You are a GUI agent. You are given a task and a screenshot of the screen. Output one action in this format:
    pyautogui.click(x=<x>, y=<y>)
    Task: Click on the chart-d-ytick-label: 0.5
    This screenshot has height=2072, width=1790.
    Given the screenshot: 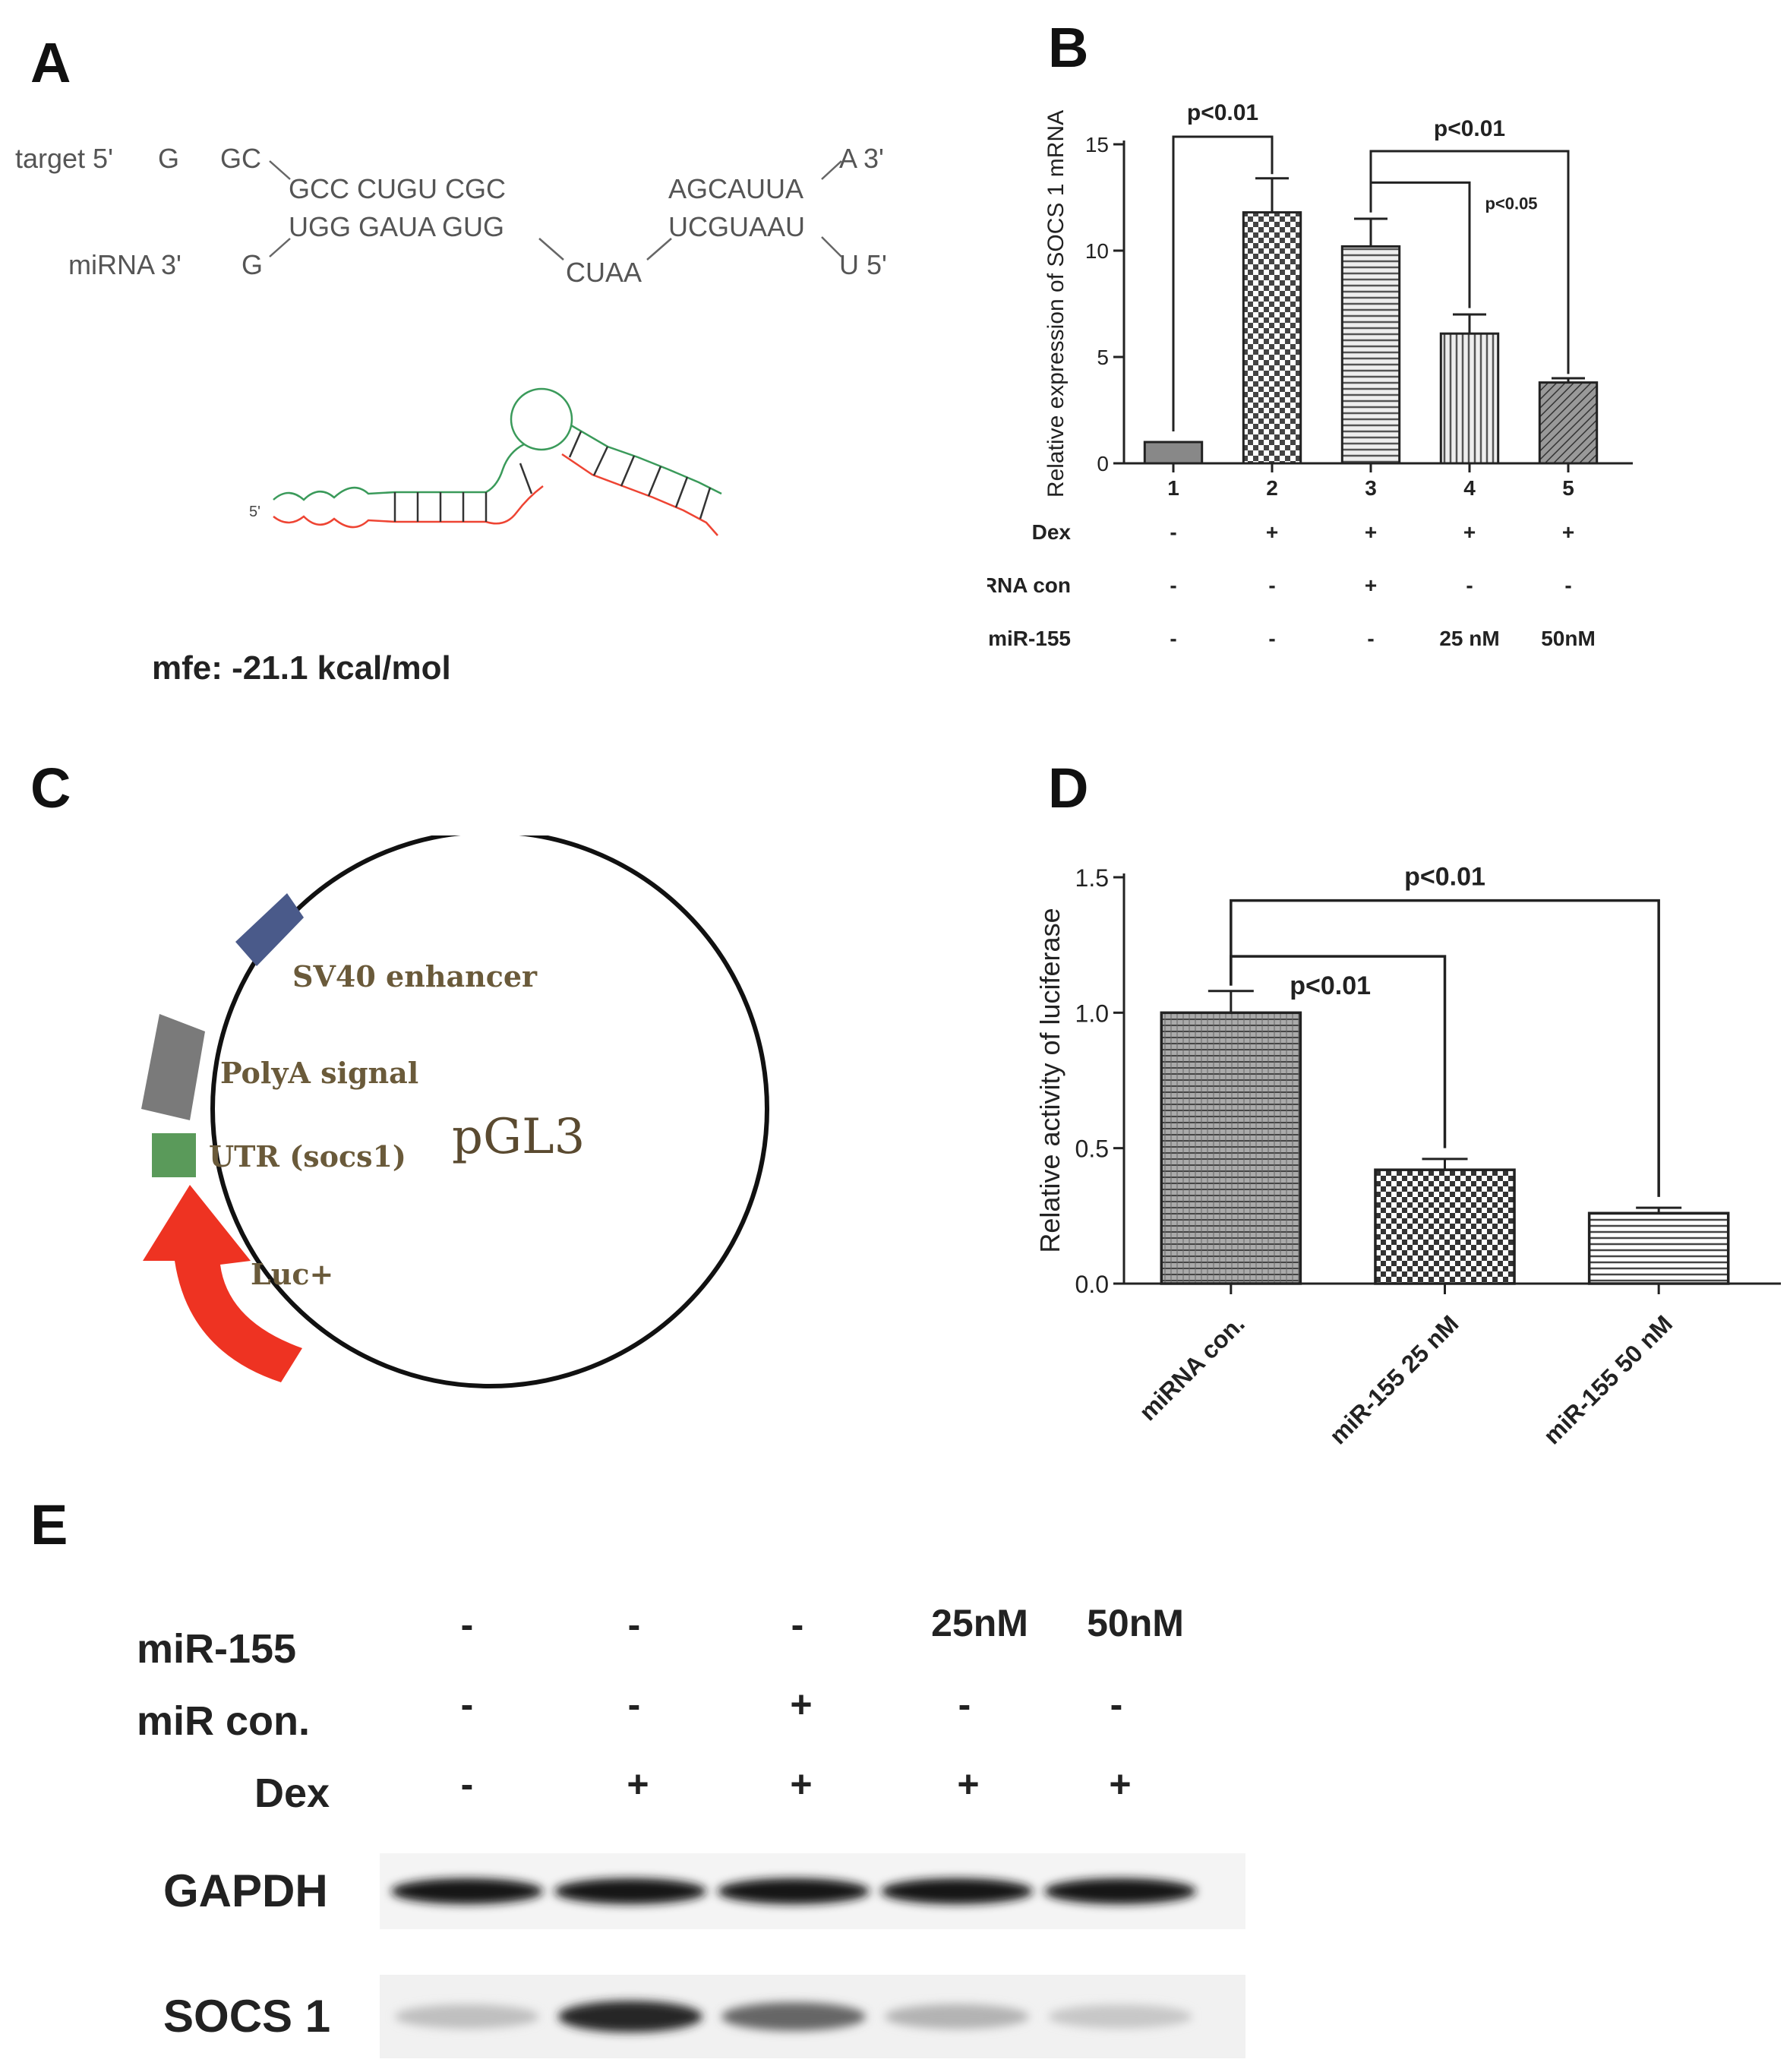 What is the action you would take?
    pyautogui.click(x=1092, y=1149)
    